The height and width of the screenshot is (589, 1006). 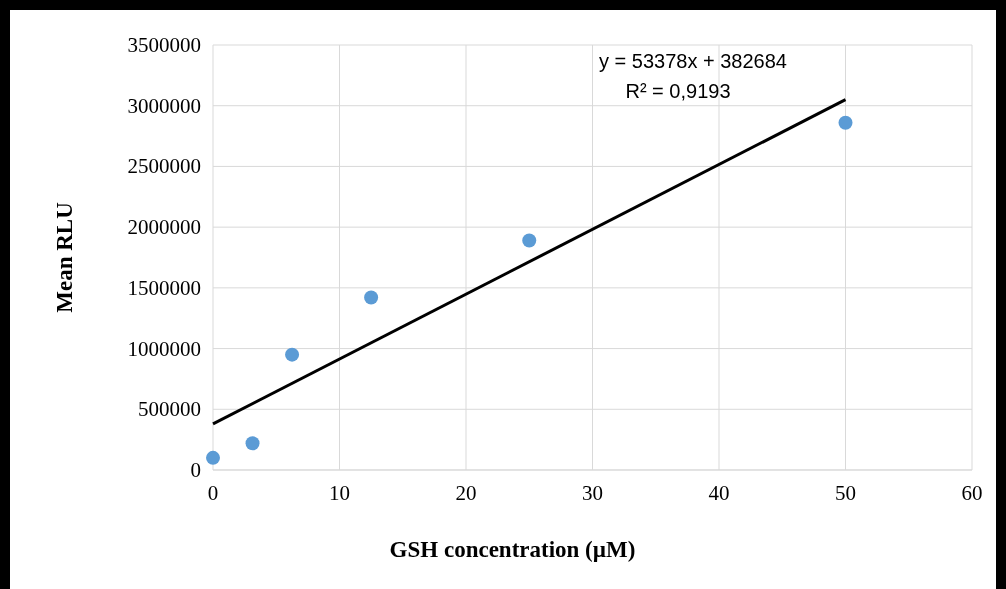 I want to click on y-axis-title: Mean RLU, so click(x=64, y=257).